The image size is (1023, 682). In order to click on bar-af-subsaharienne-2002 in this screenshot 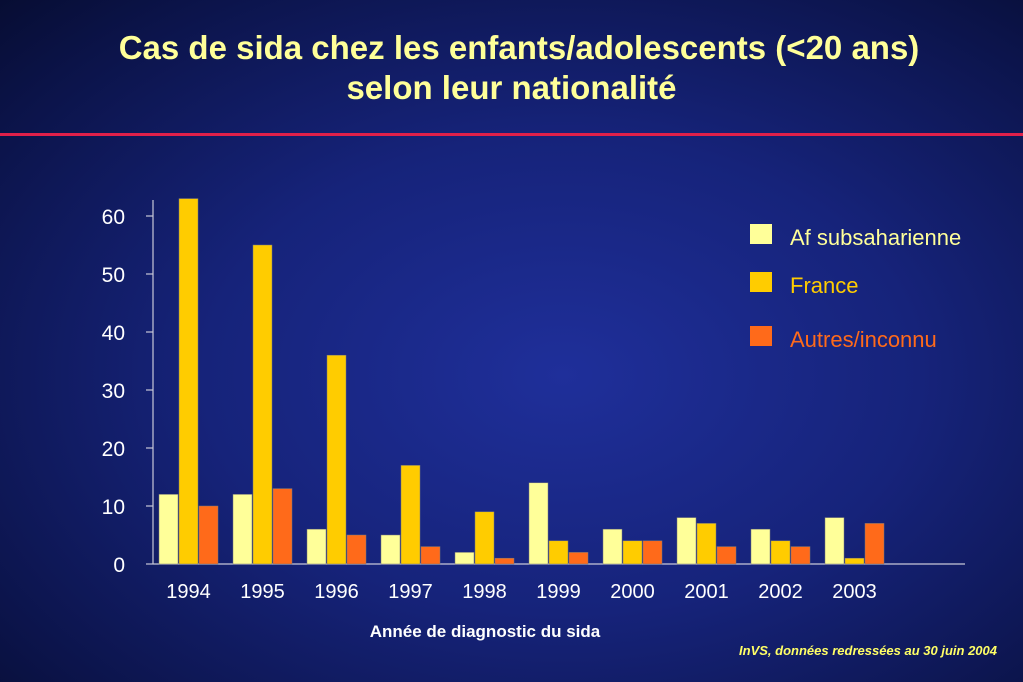, I will do `click(760, 546)`.